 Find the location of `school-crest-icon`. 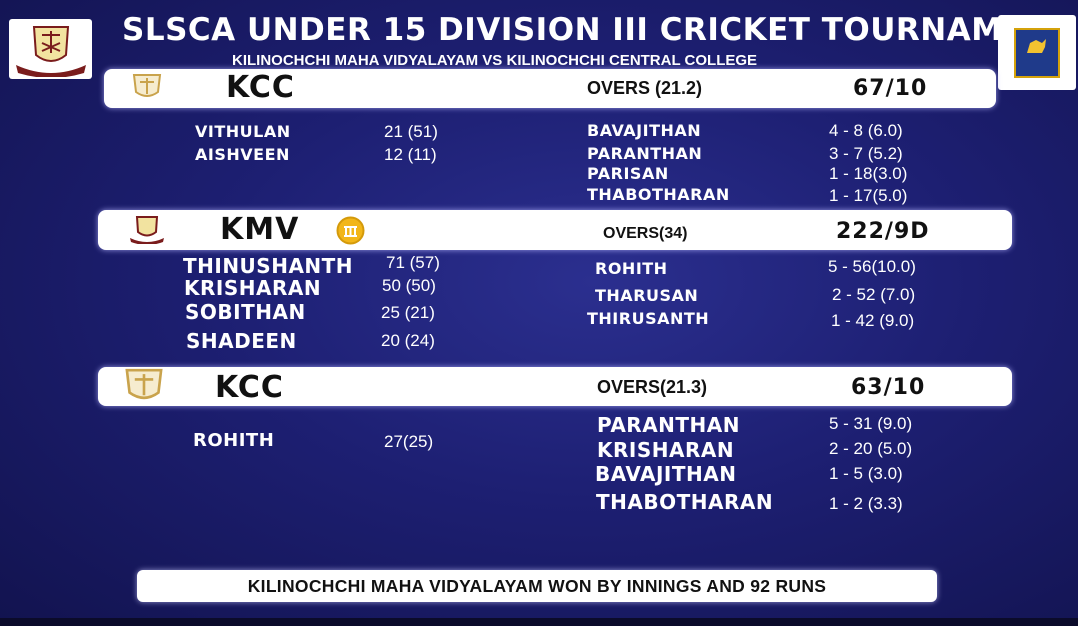

school-crest-icon is located at coordinates (50, 51).